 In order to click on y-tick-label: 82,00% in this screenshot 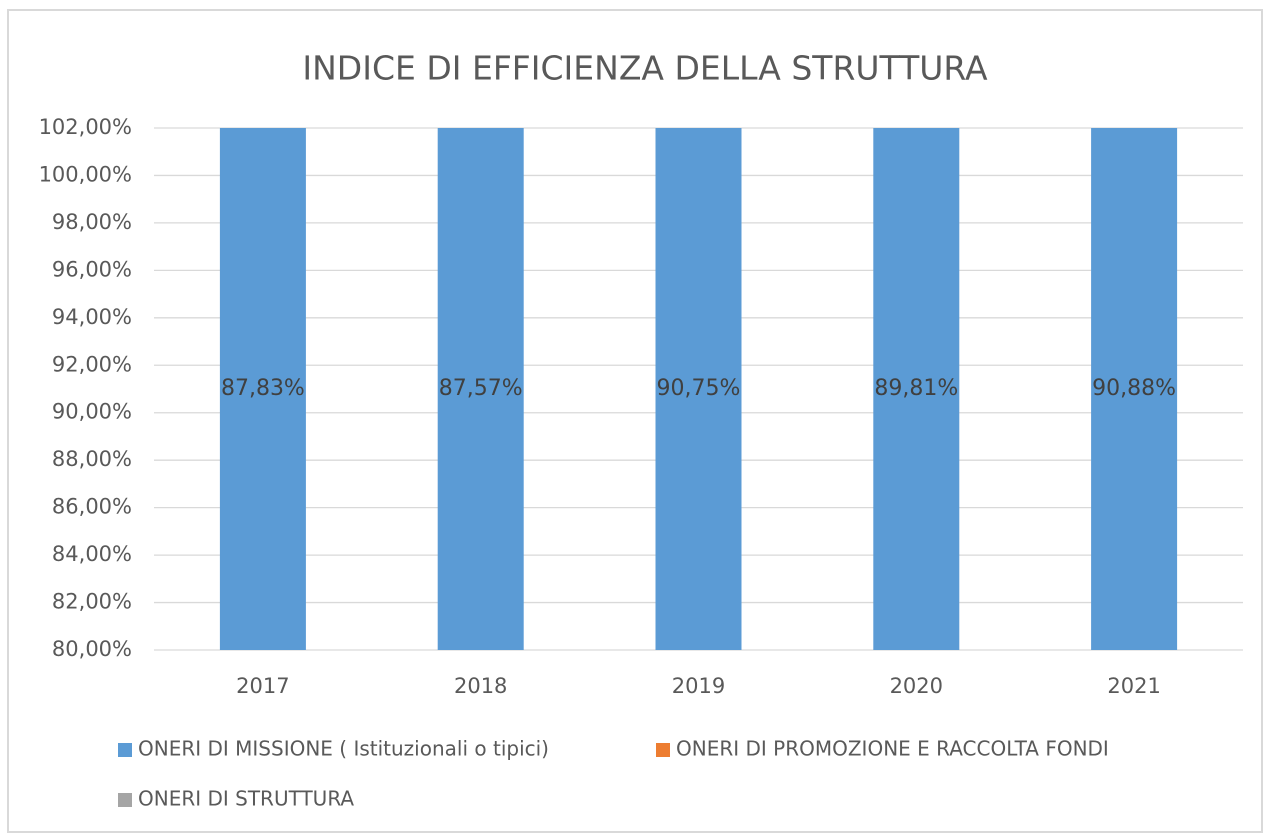, I will do `click(92, 602)`.